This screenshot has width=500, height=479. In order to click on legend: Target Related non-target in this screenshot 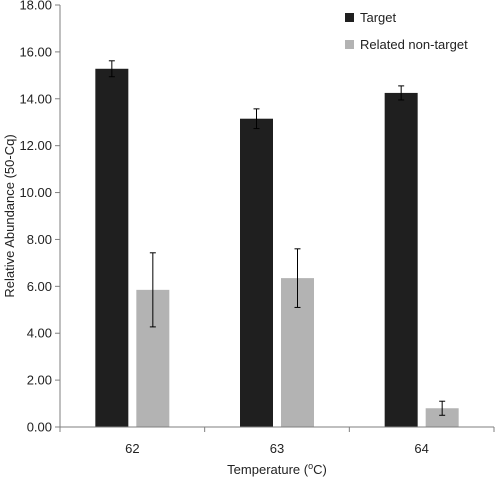, I will do `click(406, 31)`.